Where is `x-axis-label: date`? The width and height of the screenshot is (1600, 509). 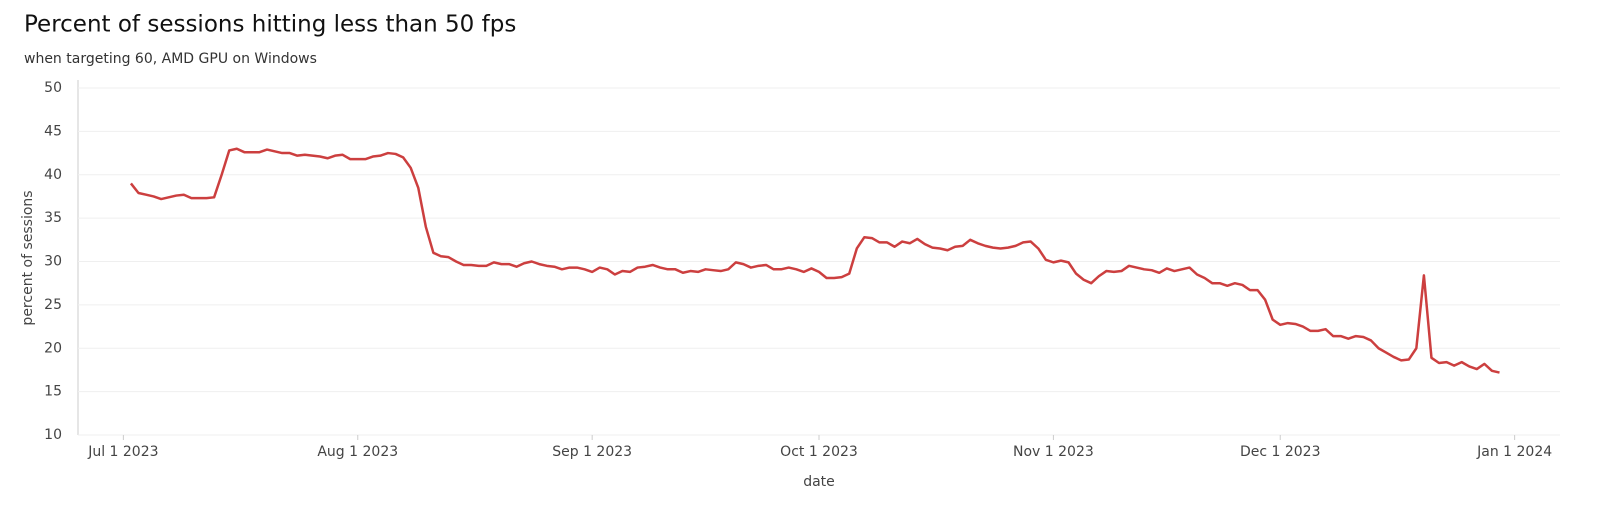 x-axis-label: date is located at coordinates (819, 482).